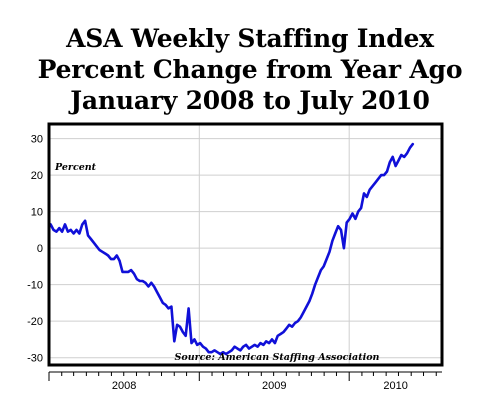 This screenshot has height=414, width=500. I want to click on chart-title-line-2: Percent Change from Year Ago, so click(250, 69).